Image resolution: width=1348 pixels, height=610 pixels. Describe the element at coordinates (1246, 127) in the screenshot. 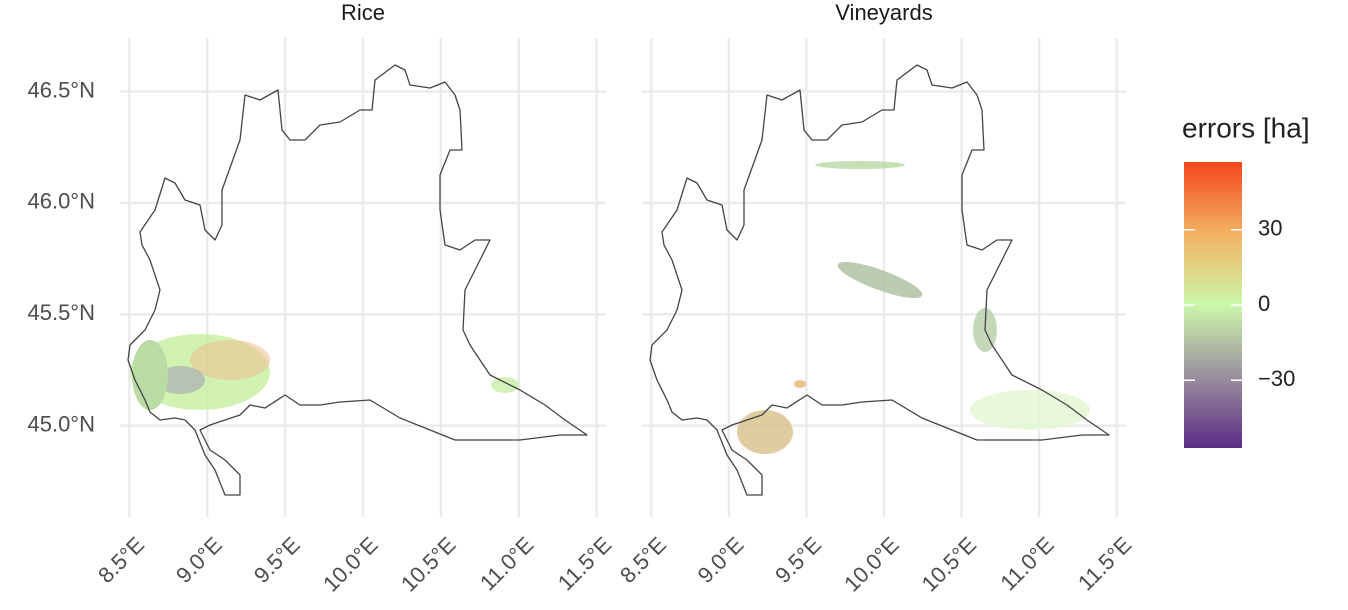

I see `legend-title: errors [ha]` at that location.